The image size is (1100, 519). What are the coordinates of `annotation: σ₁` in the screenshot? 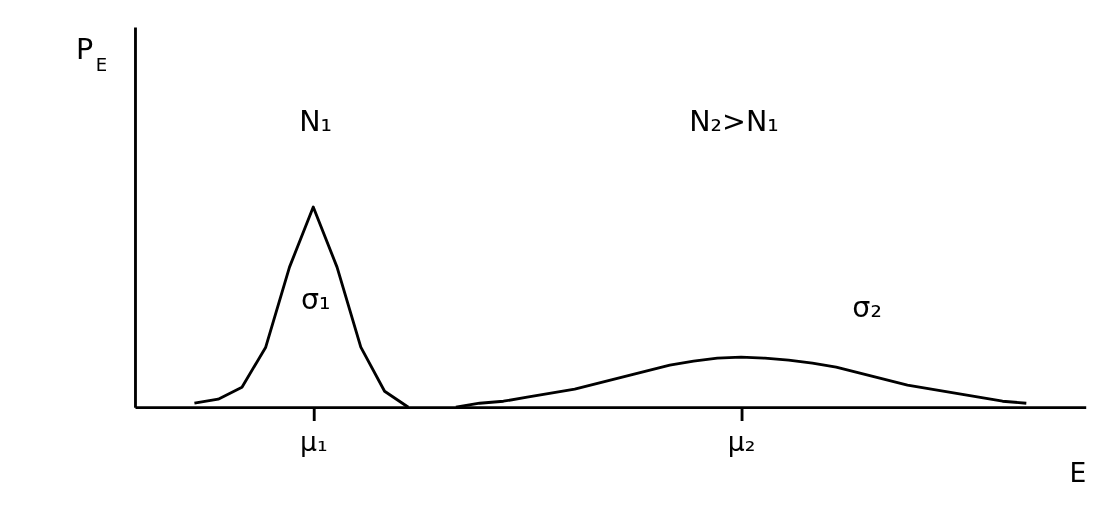 It's located at (315, 300).